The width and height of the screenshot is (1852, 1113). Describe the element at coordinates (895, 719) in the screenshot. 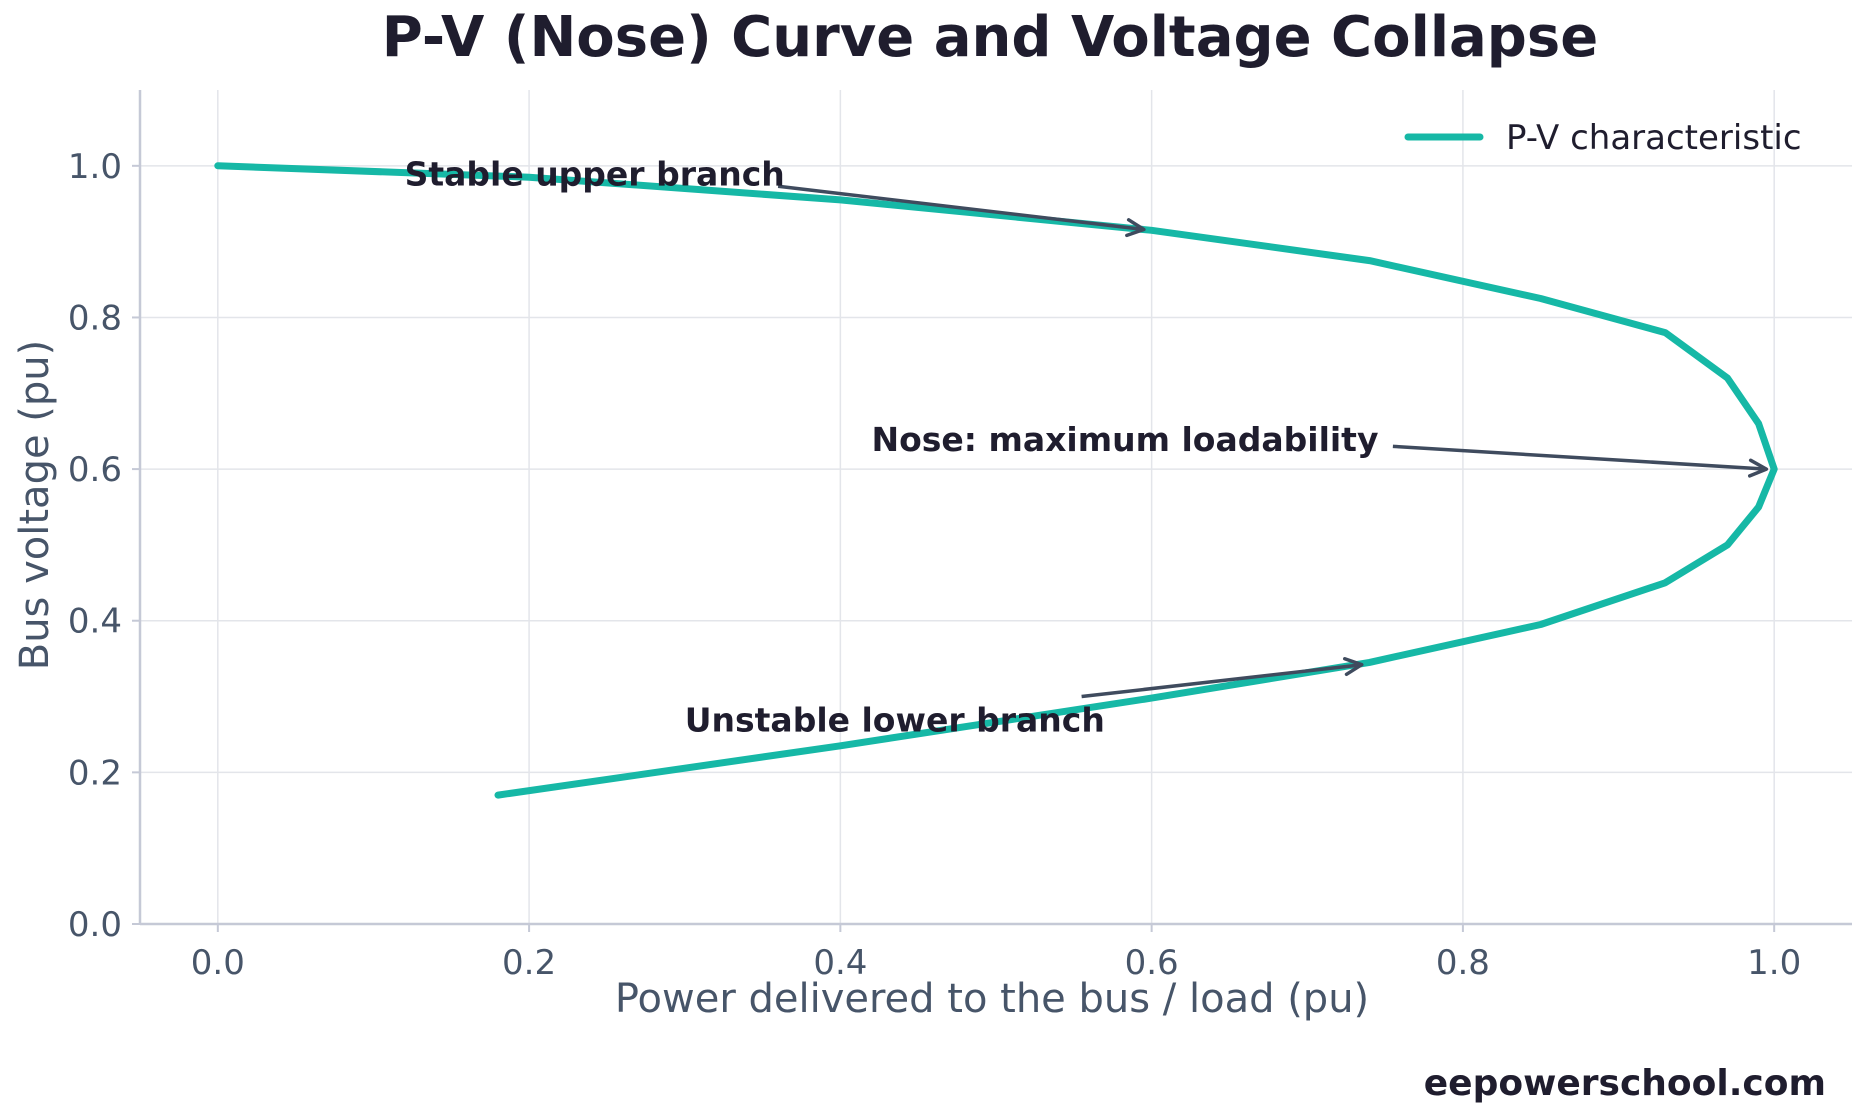

I see `annotation-label: Unstable lower branch` at that location.